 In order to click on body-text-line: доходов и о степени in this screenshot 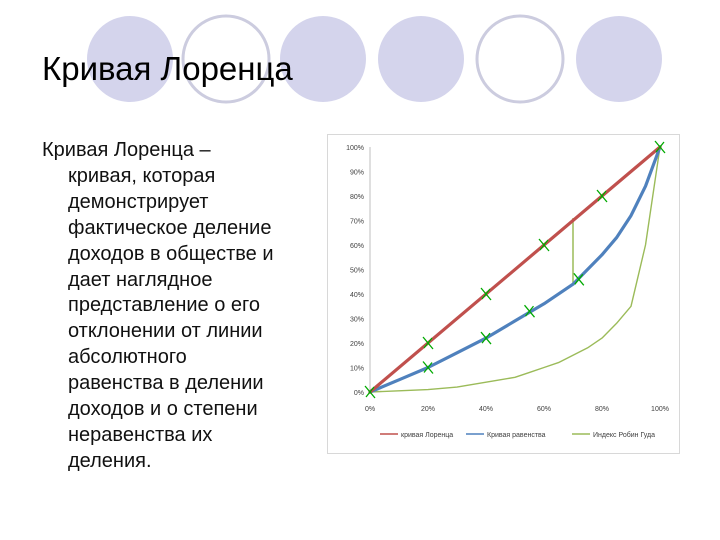, I will do `click(163, 409)`.